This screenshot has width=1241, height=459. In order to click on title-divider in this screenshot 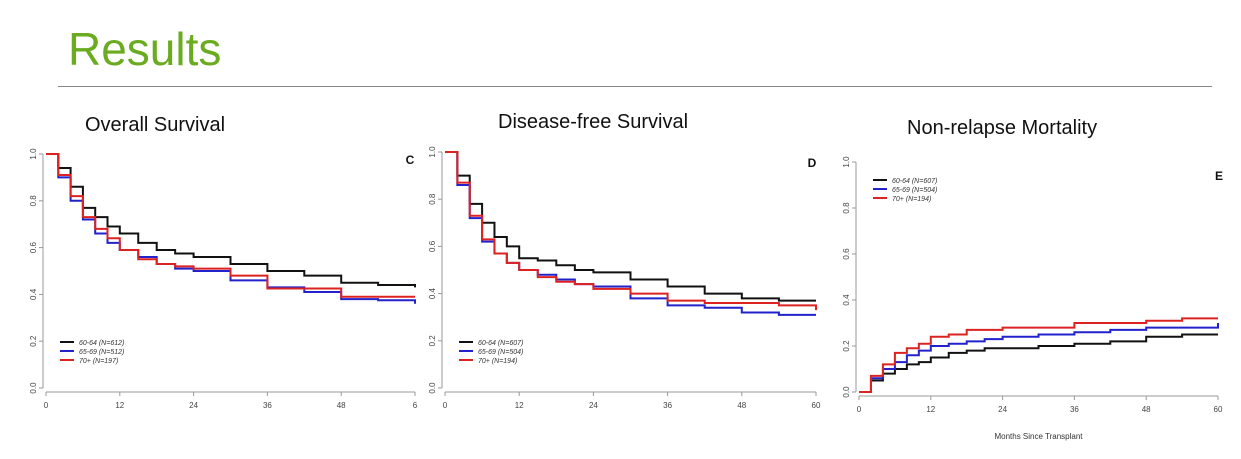, I will do `click(635, 86)`.